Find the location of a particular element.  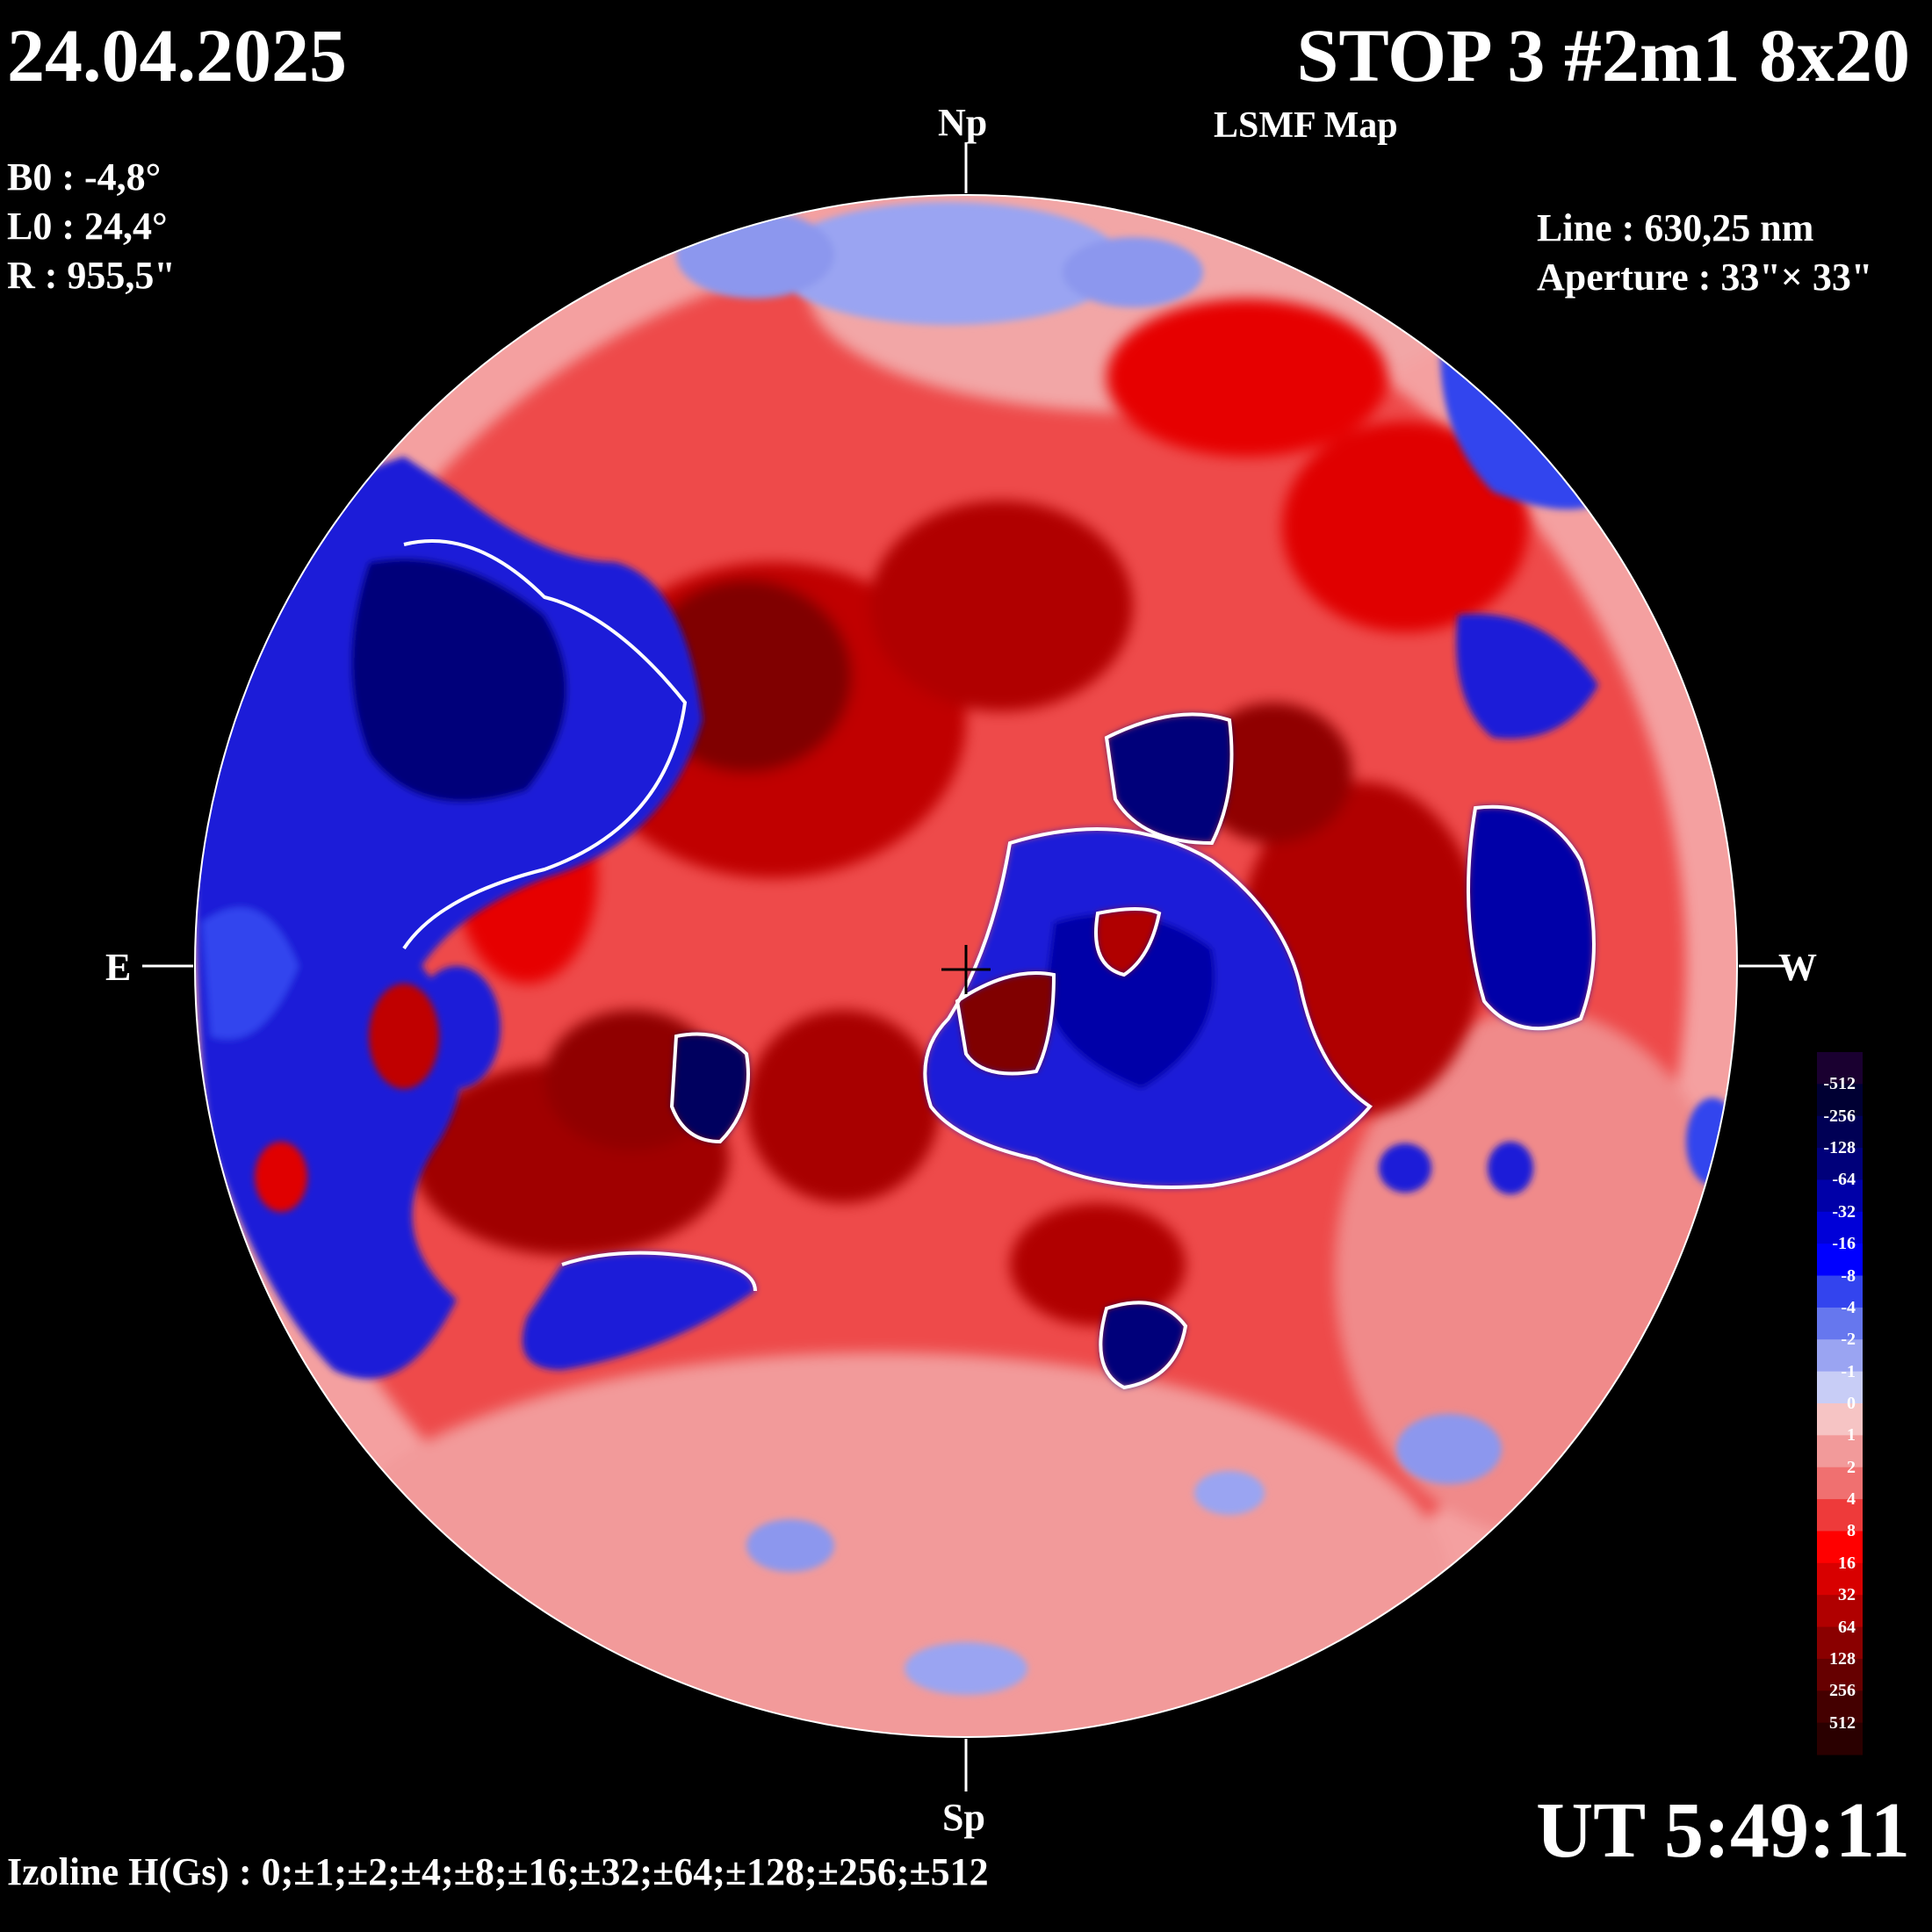

south-pole-label: Sp is located at coordinates (963, 1818).